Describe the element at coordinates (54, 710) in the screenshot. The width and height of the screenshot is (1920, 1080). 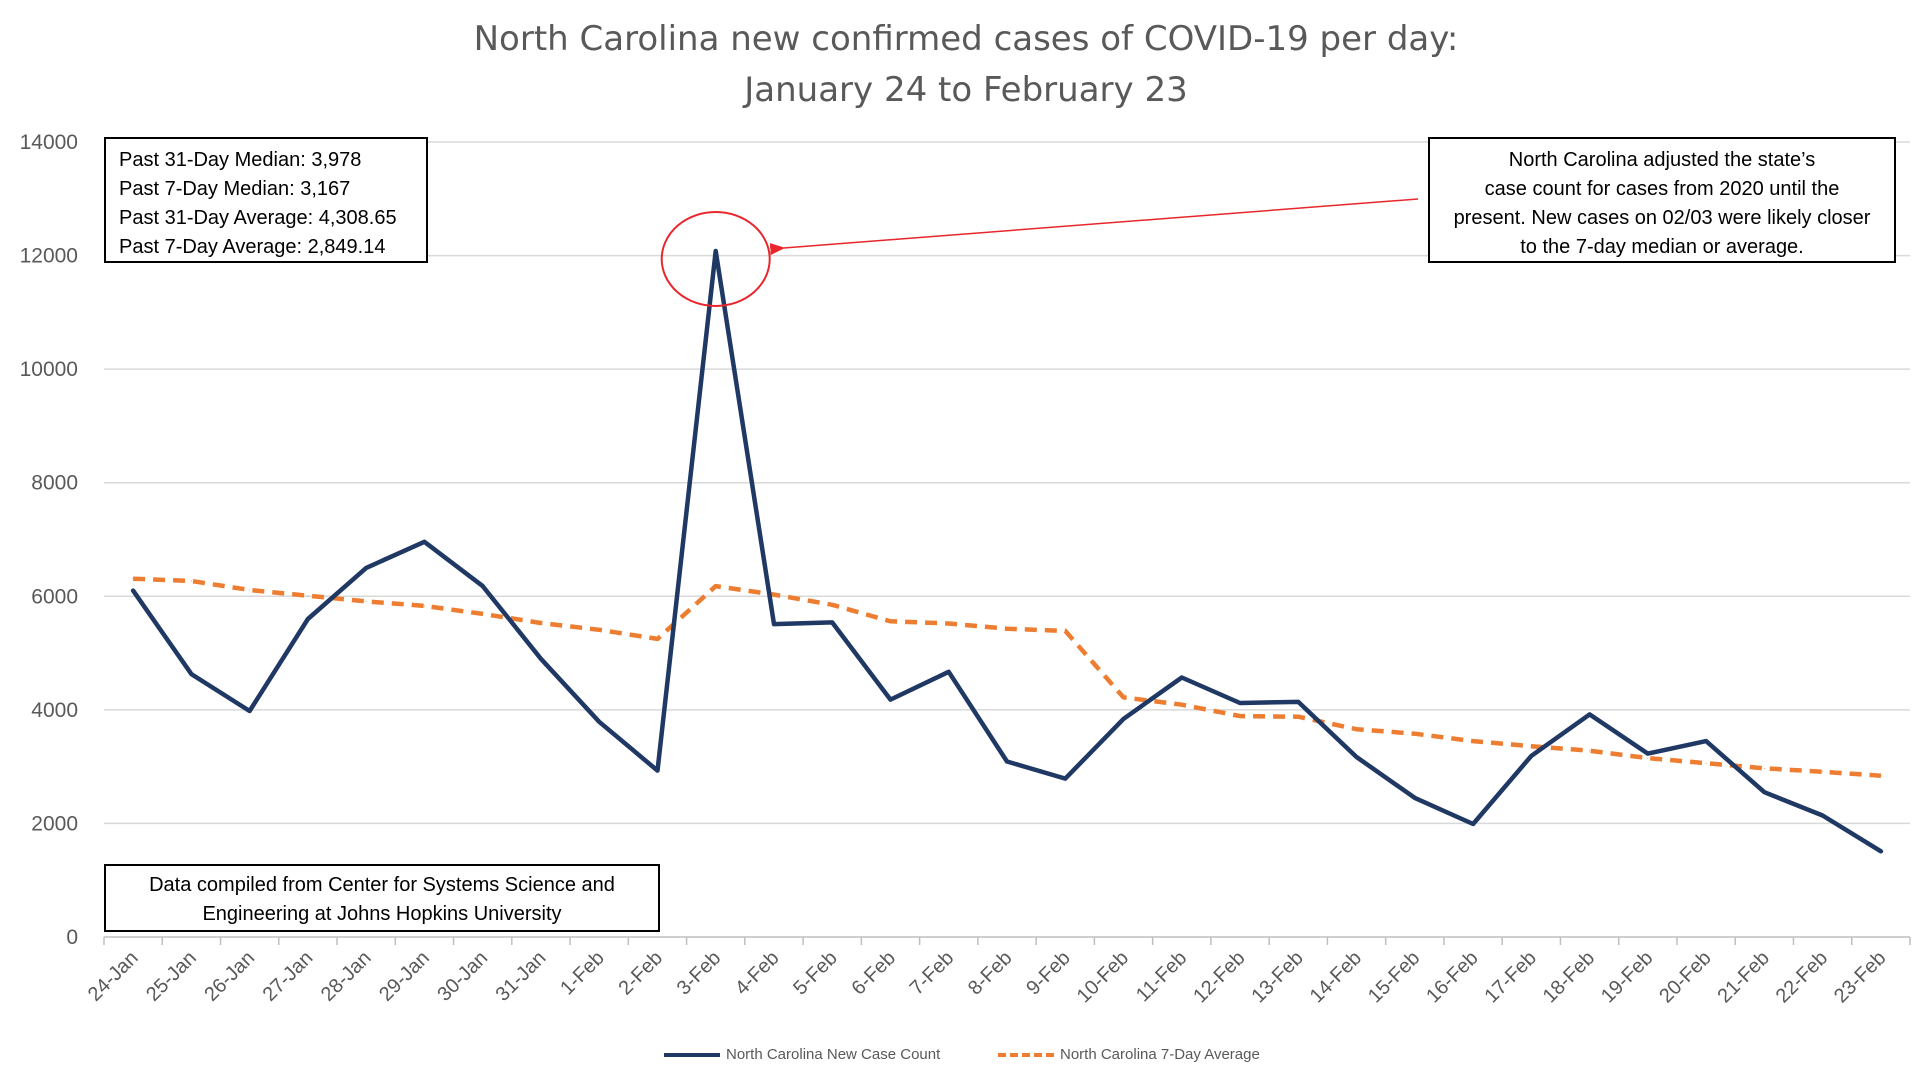
I see `y-tick-label: 4000` at that location.